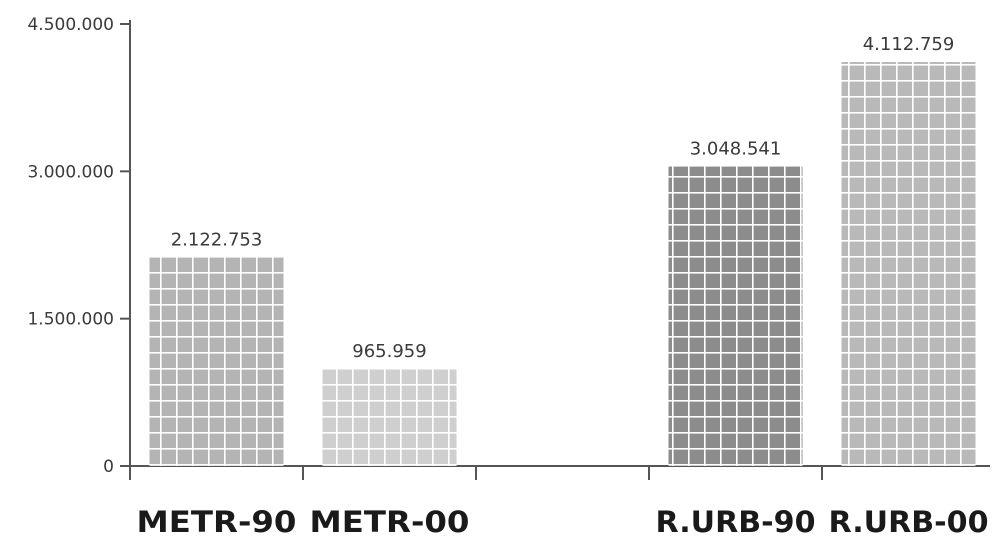 This screenshot has width=992, height=539. What do you see at coordinates (70, 172) in the screenshot?
I see `y-tick-label: 3.000.000` at bounding box center [70, 172].